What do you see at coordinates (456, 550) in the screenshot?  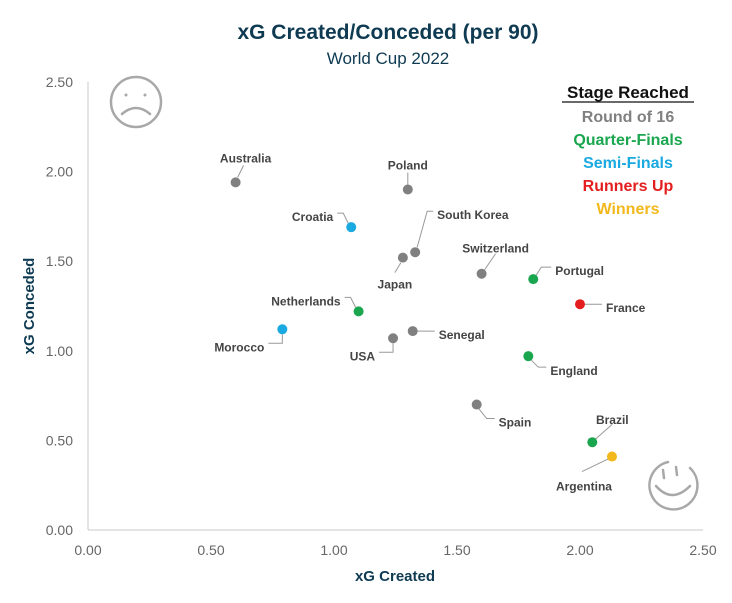 I see `x-tick-label: 1.50` at bounding box center [456, 550].